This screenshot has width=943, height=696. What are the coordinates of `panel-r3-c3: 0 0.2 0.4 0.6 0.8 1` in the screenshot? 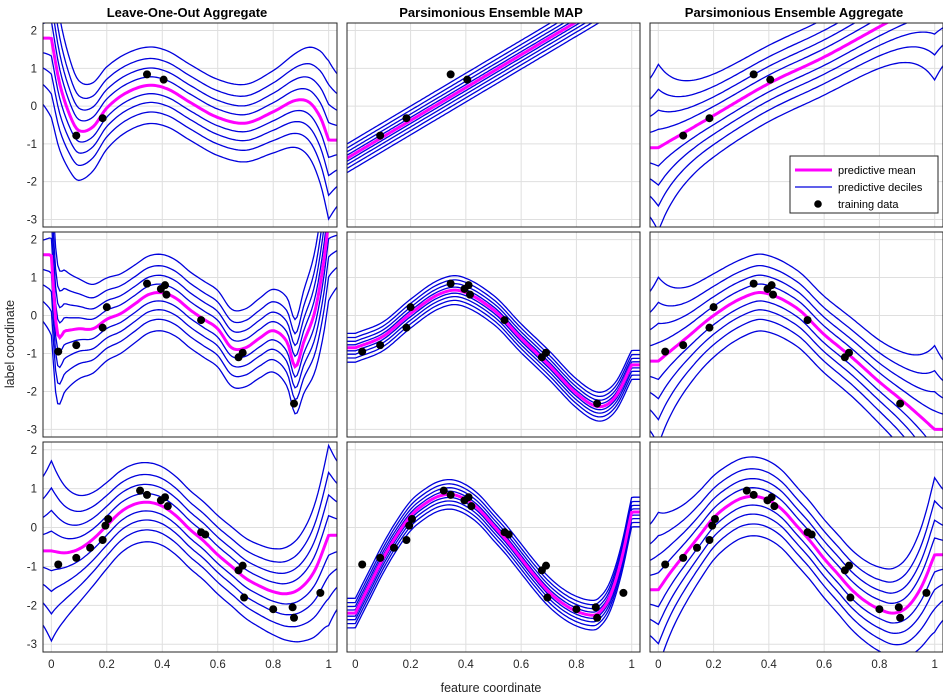 It's located at (796, 556).